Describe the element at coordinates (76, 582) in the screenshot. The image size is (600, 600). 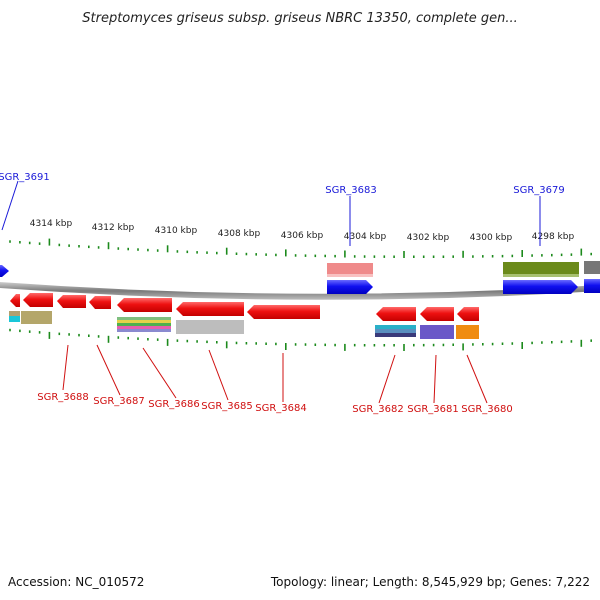
I see `accession-label: Accession: NC_010572` at that location.